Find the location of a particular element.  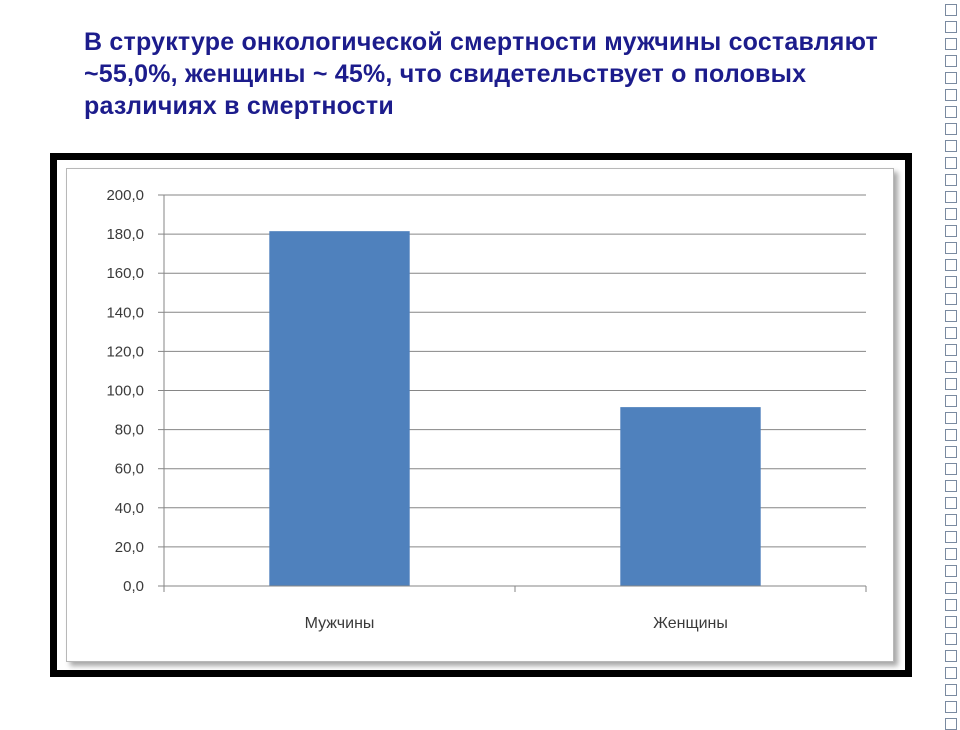

y-tick-label: 180,0 is located at coordinates (125, 234).